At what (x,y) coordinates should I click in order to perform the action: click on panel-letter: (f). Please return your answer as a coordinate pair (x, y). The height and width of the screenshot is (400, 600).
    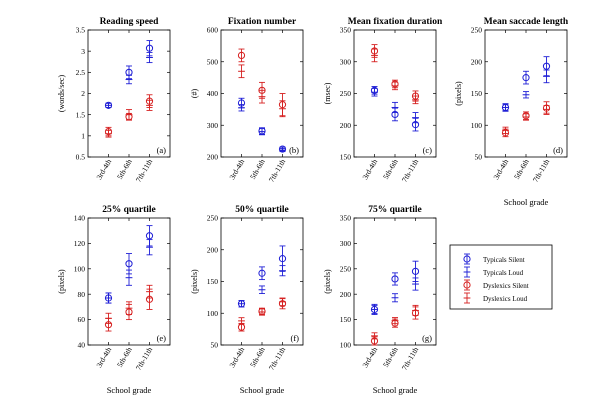
    Looking at the image, I should click on (295, 338).